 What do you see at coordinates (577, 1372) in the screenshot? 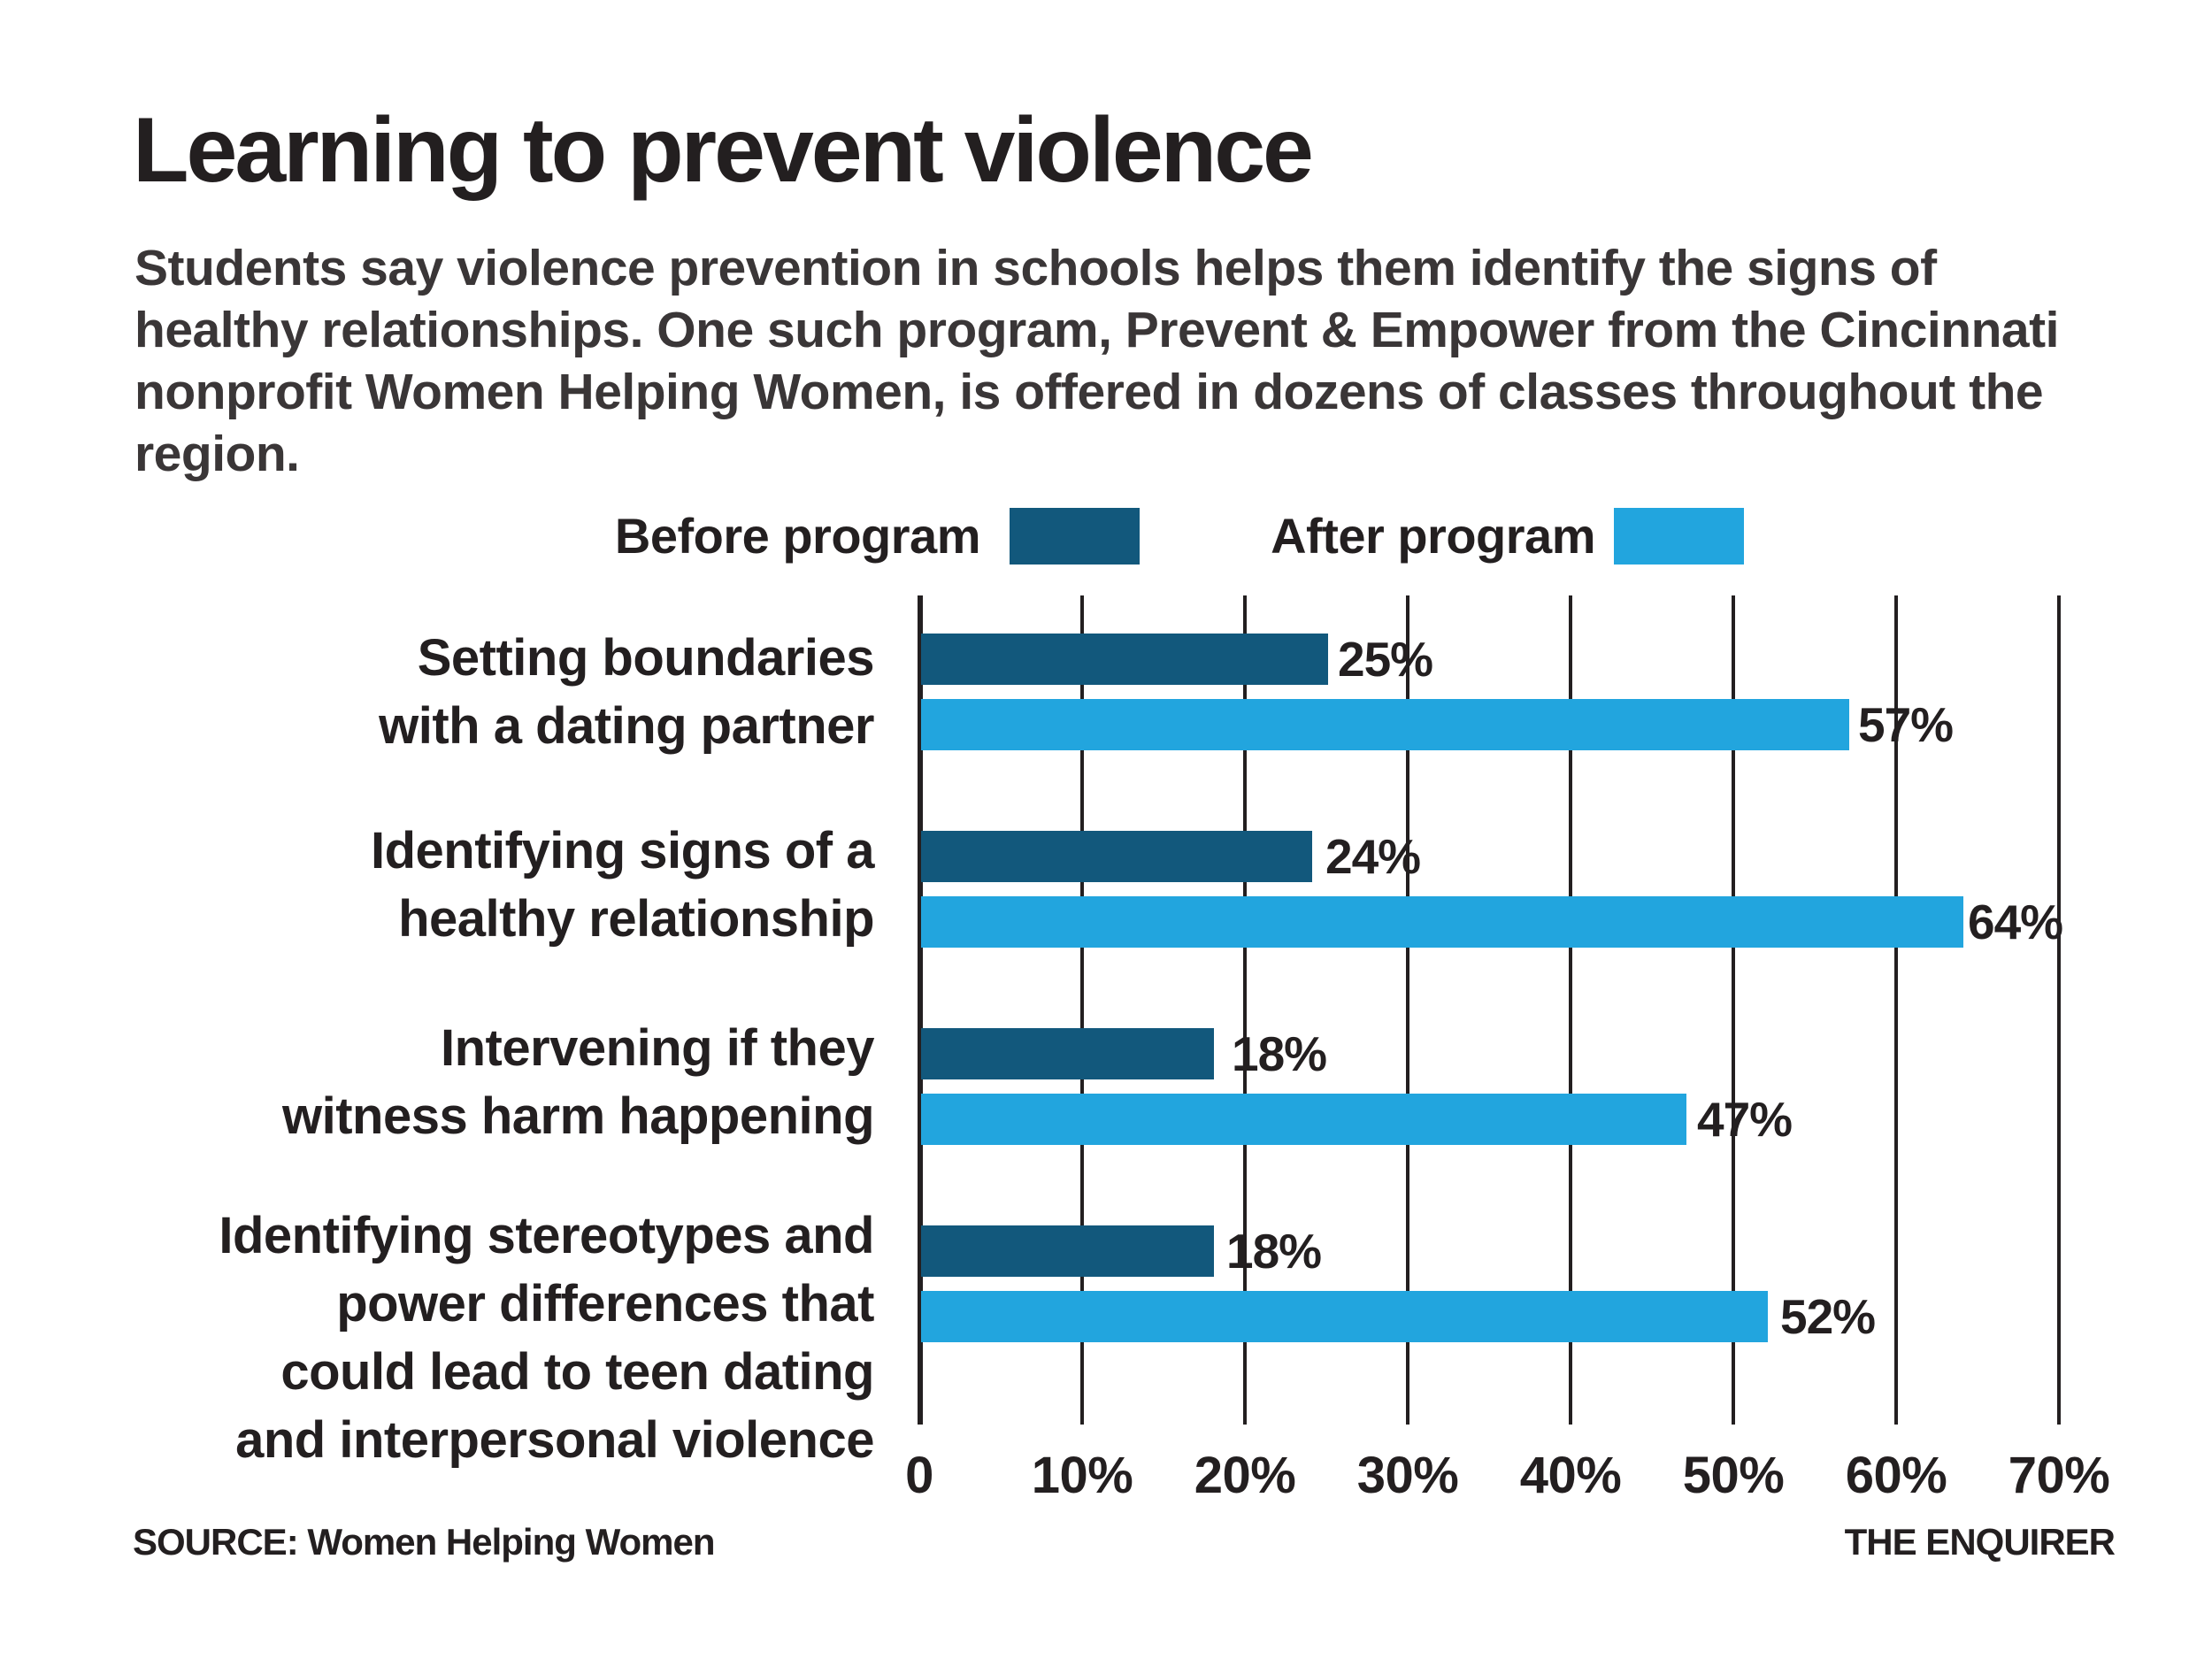
I see `category-label-line: could lead to teen dating` at bounding box center [577, 1372].